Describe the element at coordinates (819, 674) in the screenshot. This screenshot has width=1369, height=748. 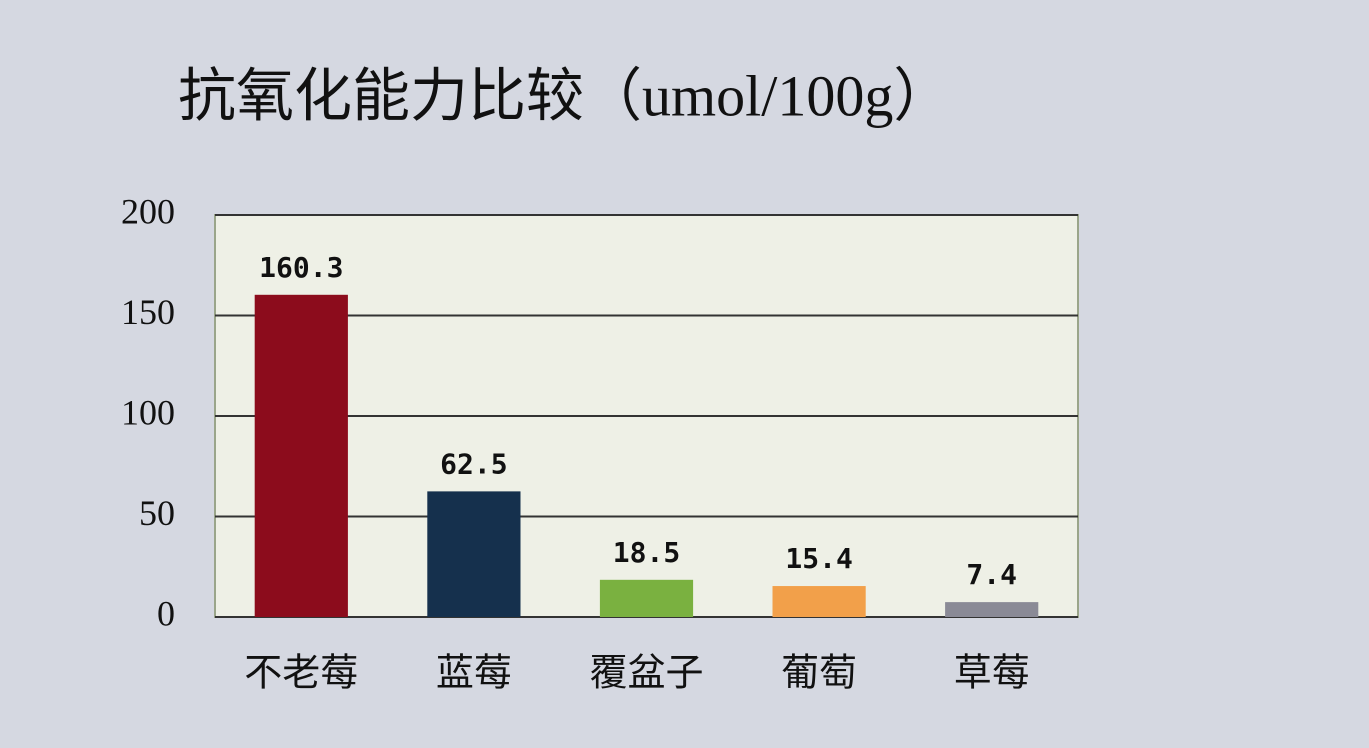
I see `x-tick-label: 葡萄` at that location.